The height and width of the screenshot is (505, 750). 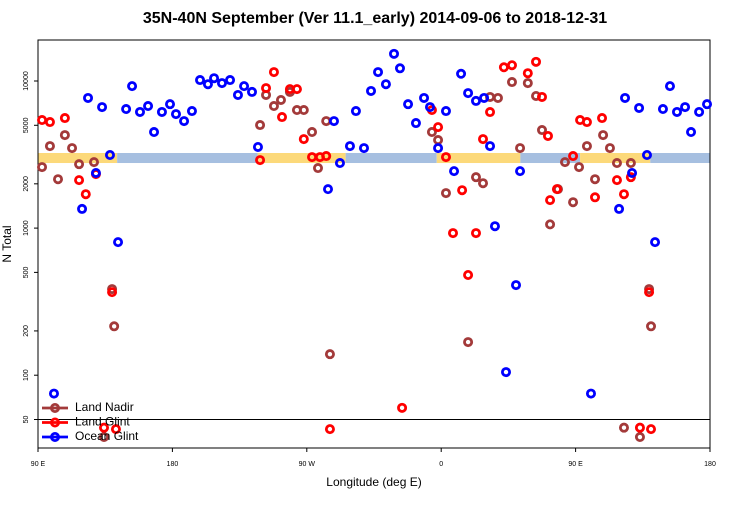 What do you see at coordinates (26, 228) in the screenshot?
I see `y-tick-label: 1000` at bounding box center [26, 228].